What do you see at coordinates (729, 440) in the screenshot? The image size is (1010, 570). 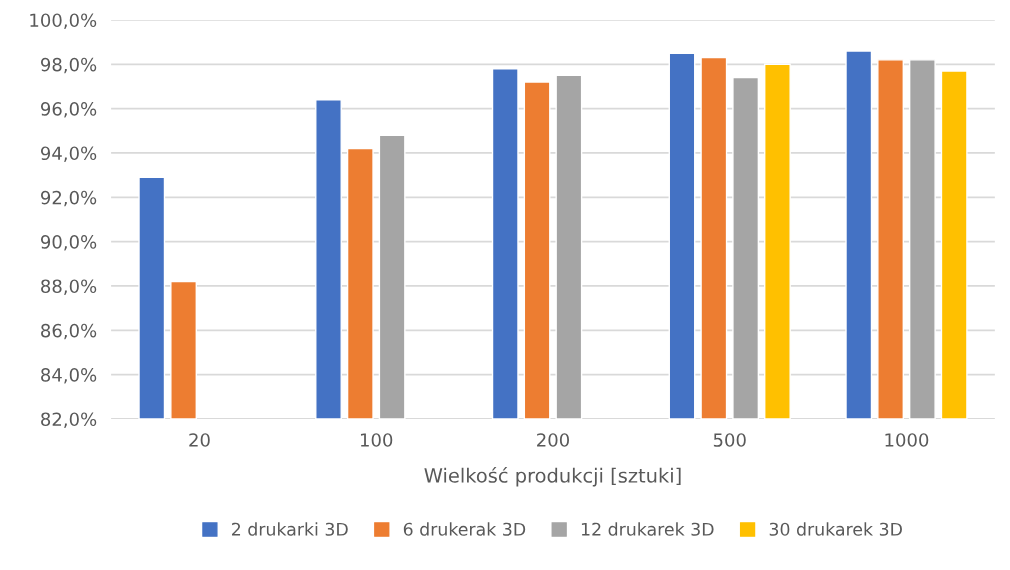 I see `x-tick-label: 500` at bounding box center [729, 440].